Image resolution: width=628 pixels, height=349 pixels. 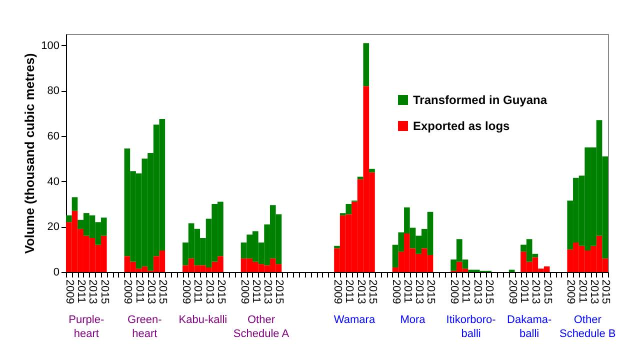 What do you see at coordinates (413, 320) in the screenshot?
I see `text: Mora` at bounding box center [413, 320].